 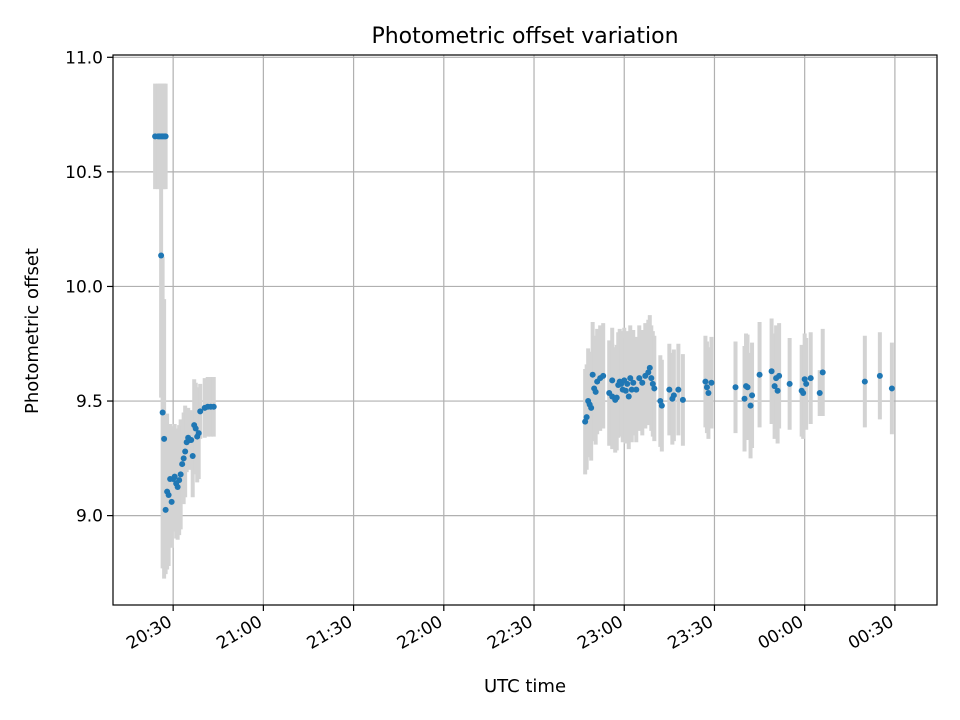 What do you see at coordinates (691, 633) in the screenshot?
I see `x-tick-label: 23:30` at bounding box center [691, 633].